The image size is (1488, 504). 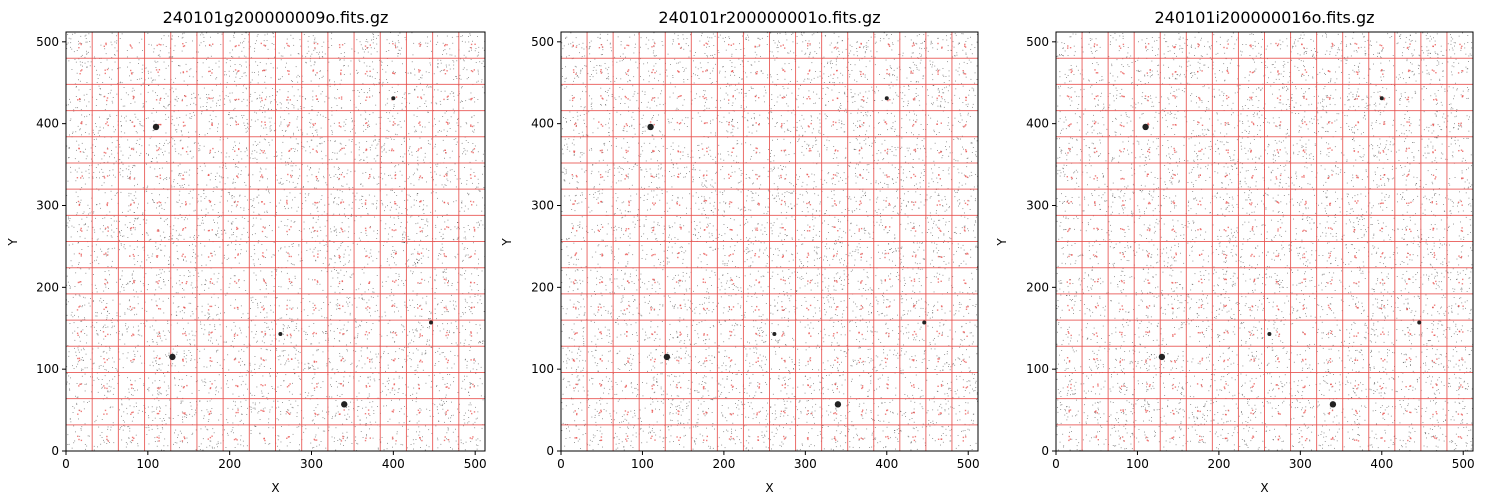 What do you see at coordinates (769, 17) in the screenshot?
I see `chart-title: 240101r200000001o.fits.gz` at bounding box center [769, 17].